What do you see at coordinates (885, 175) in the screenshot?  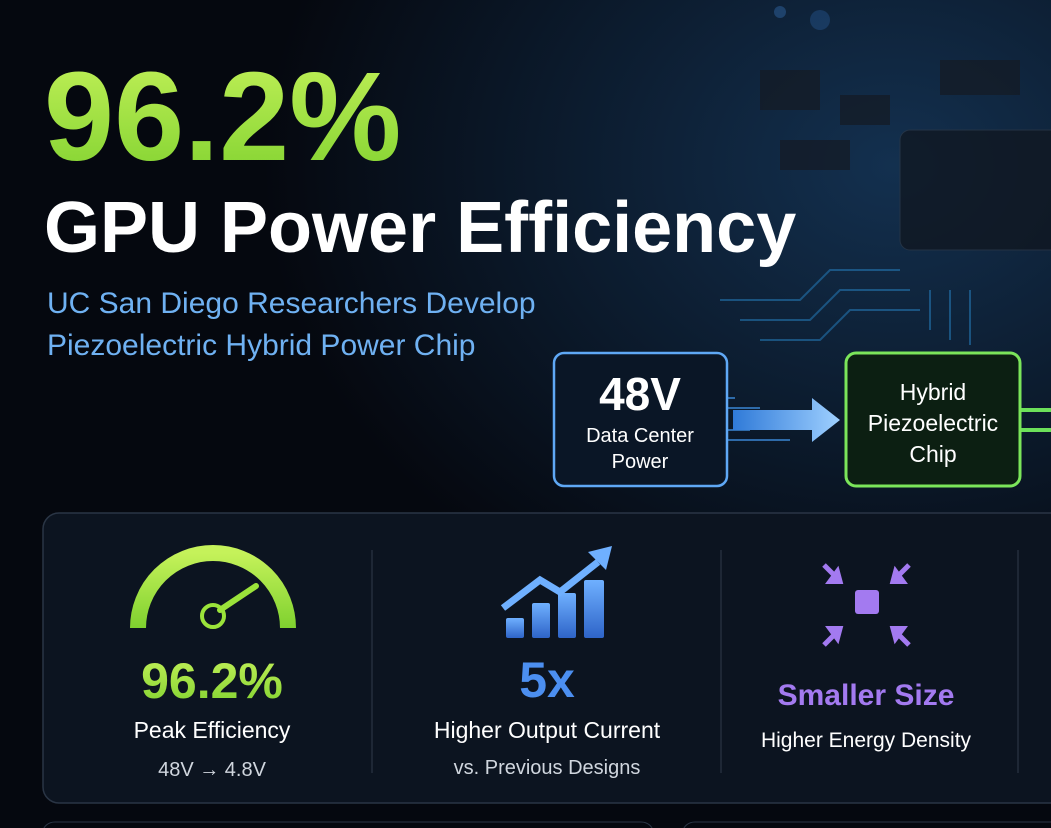 I see `circuit-decoration` at bounding box center [885, 175].